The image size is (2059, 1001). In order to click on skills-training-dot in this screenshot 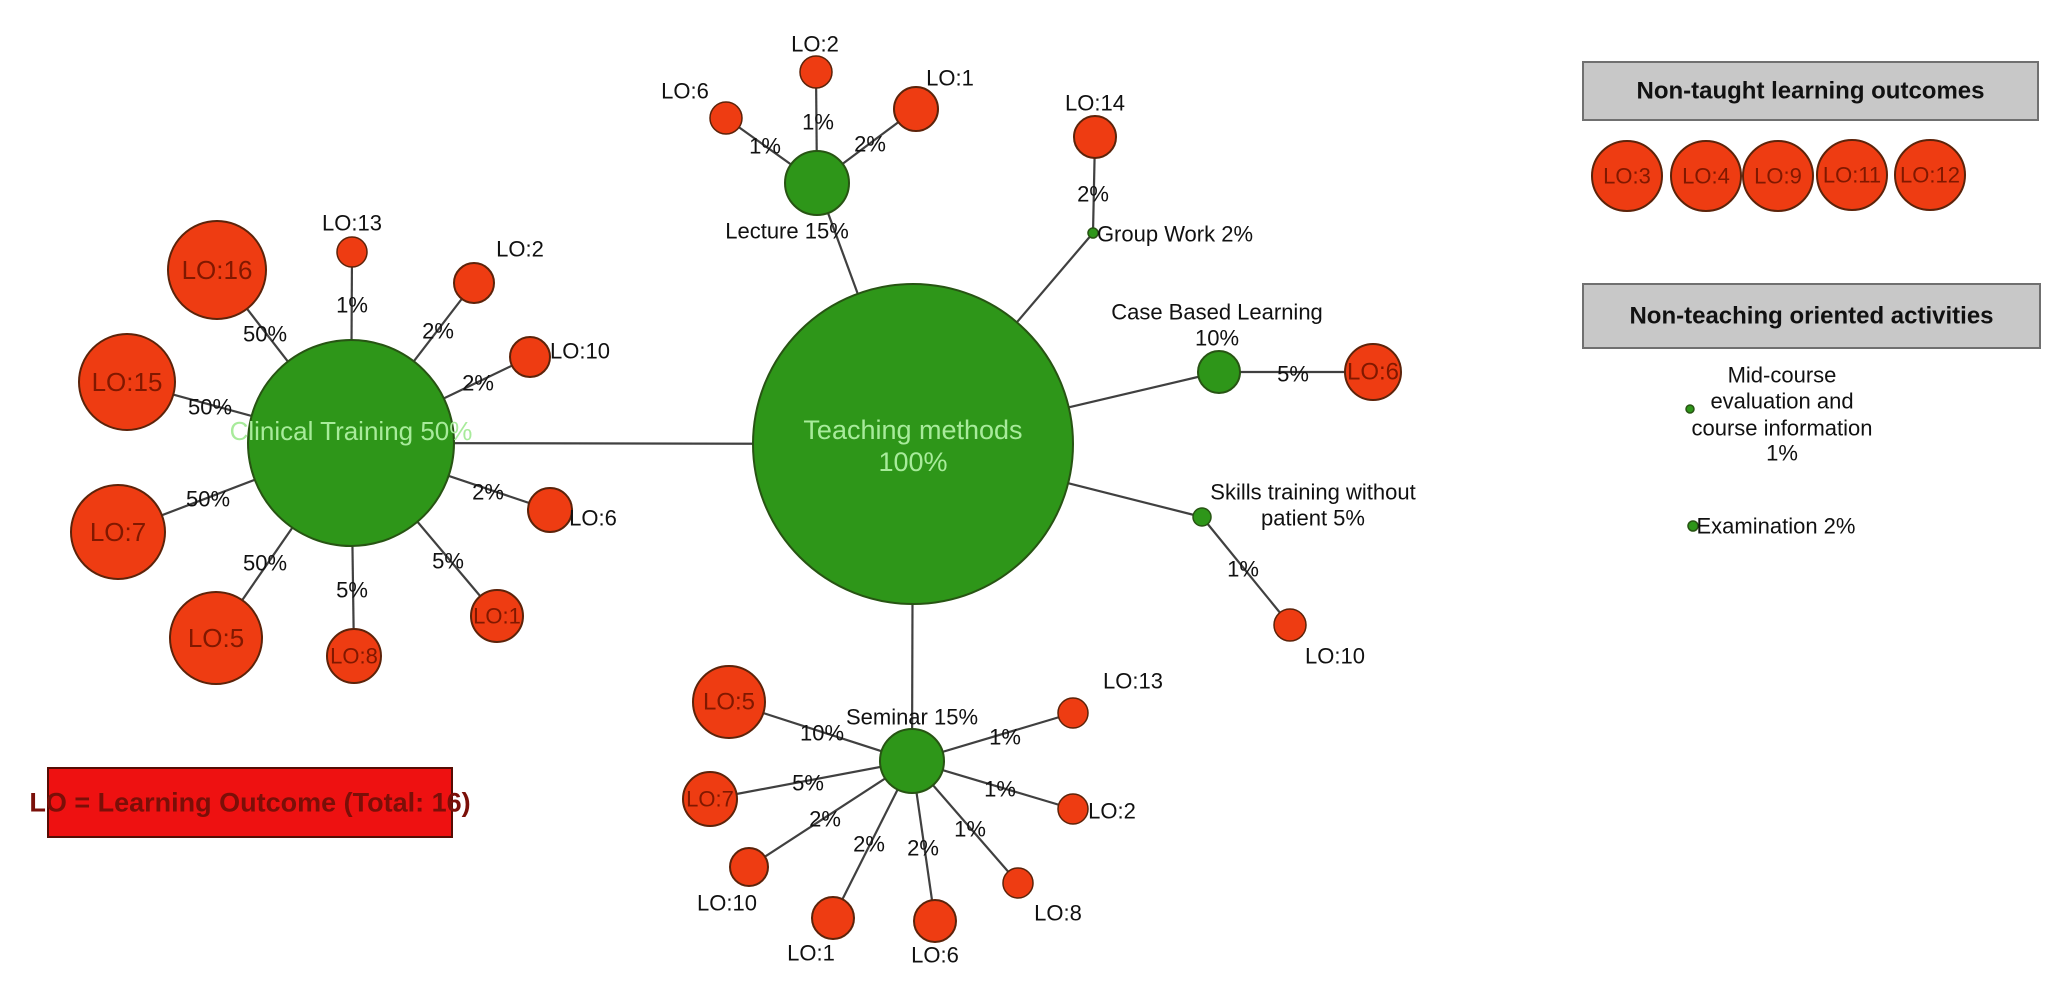, I will do `click(1202, 517)`.